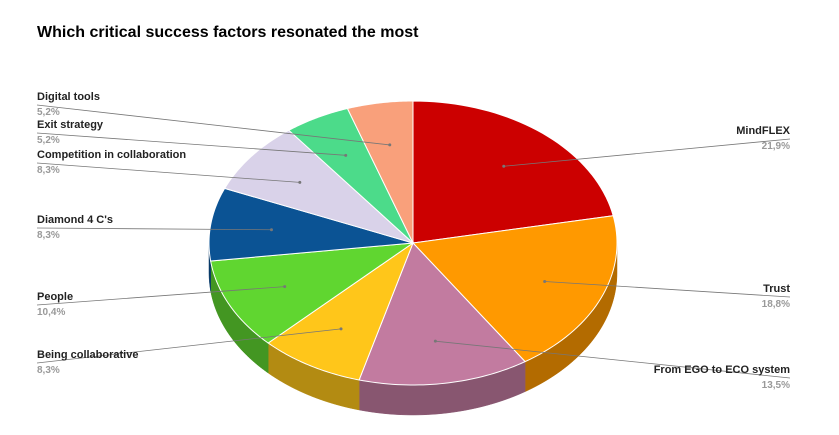 The image size is (839, 435). I want to click on slice-label: From EGO to ECO system, so click(722, 370).